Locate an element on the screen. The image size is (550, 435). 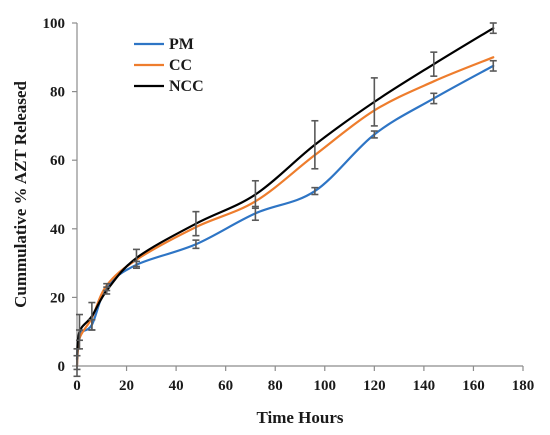
legend-label-ncc: NCC is located at coordinates (186, 86).